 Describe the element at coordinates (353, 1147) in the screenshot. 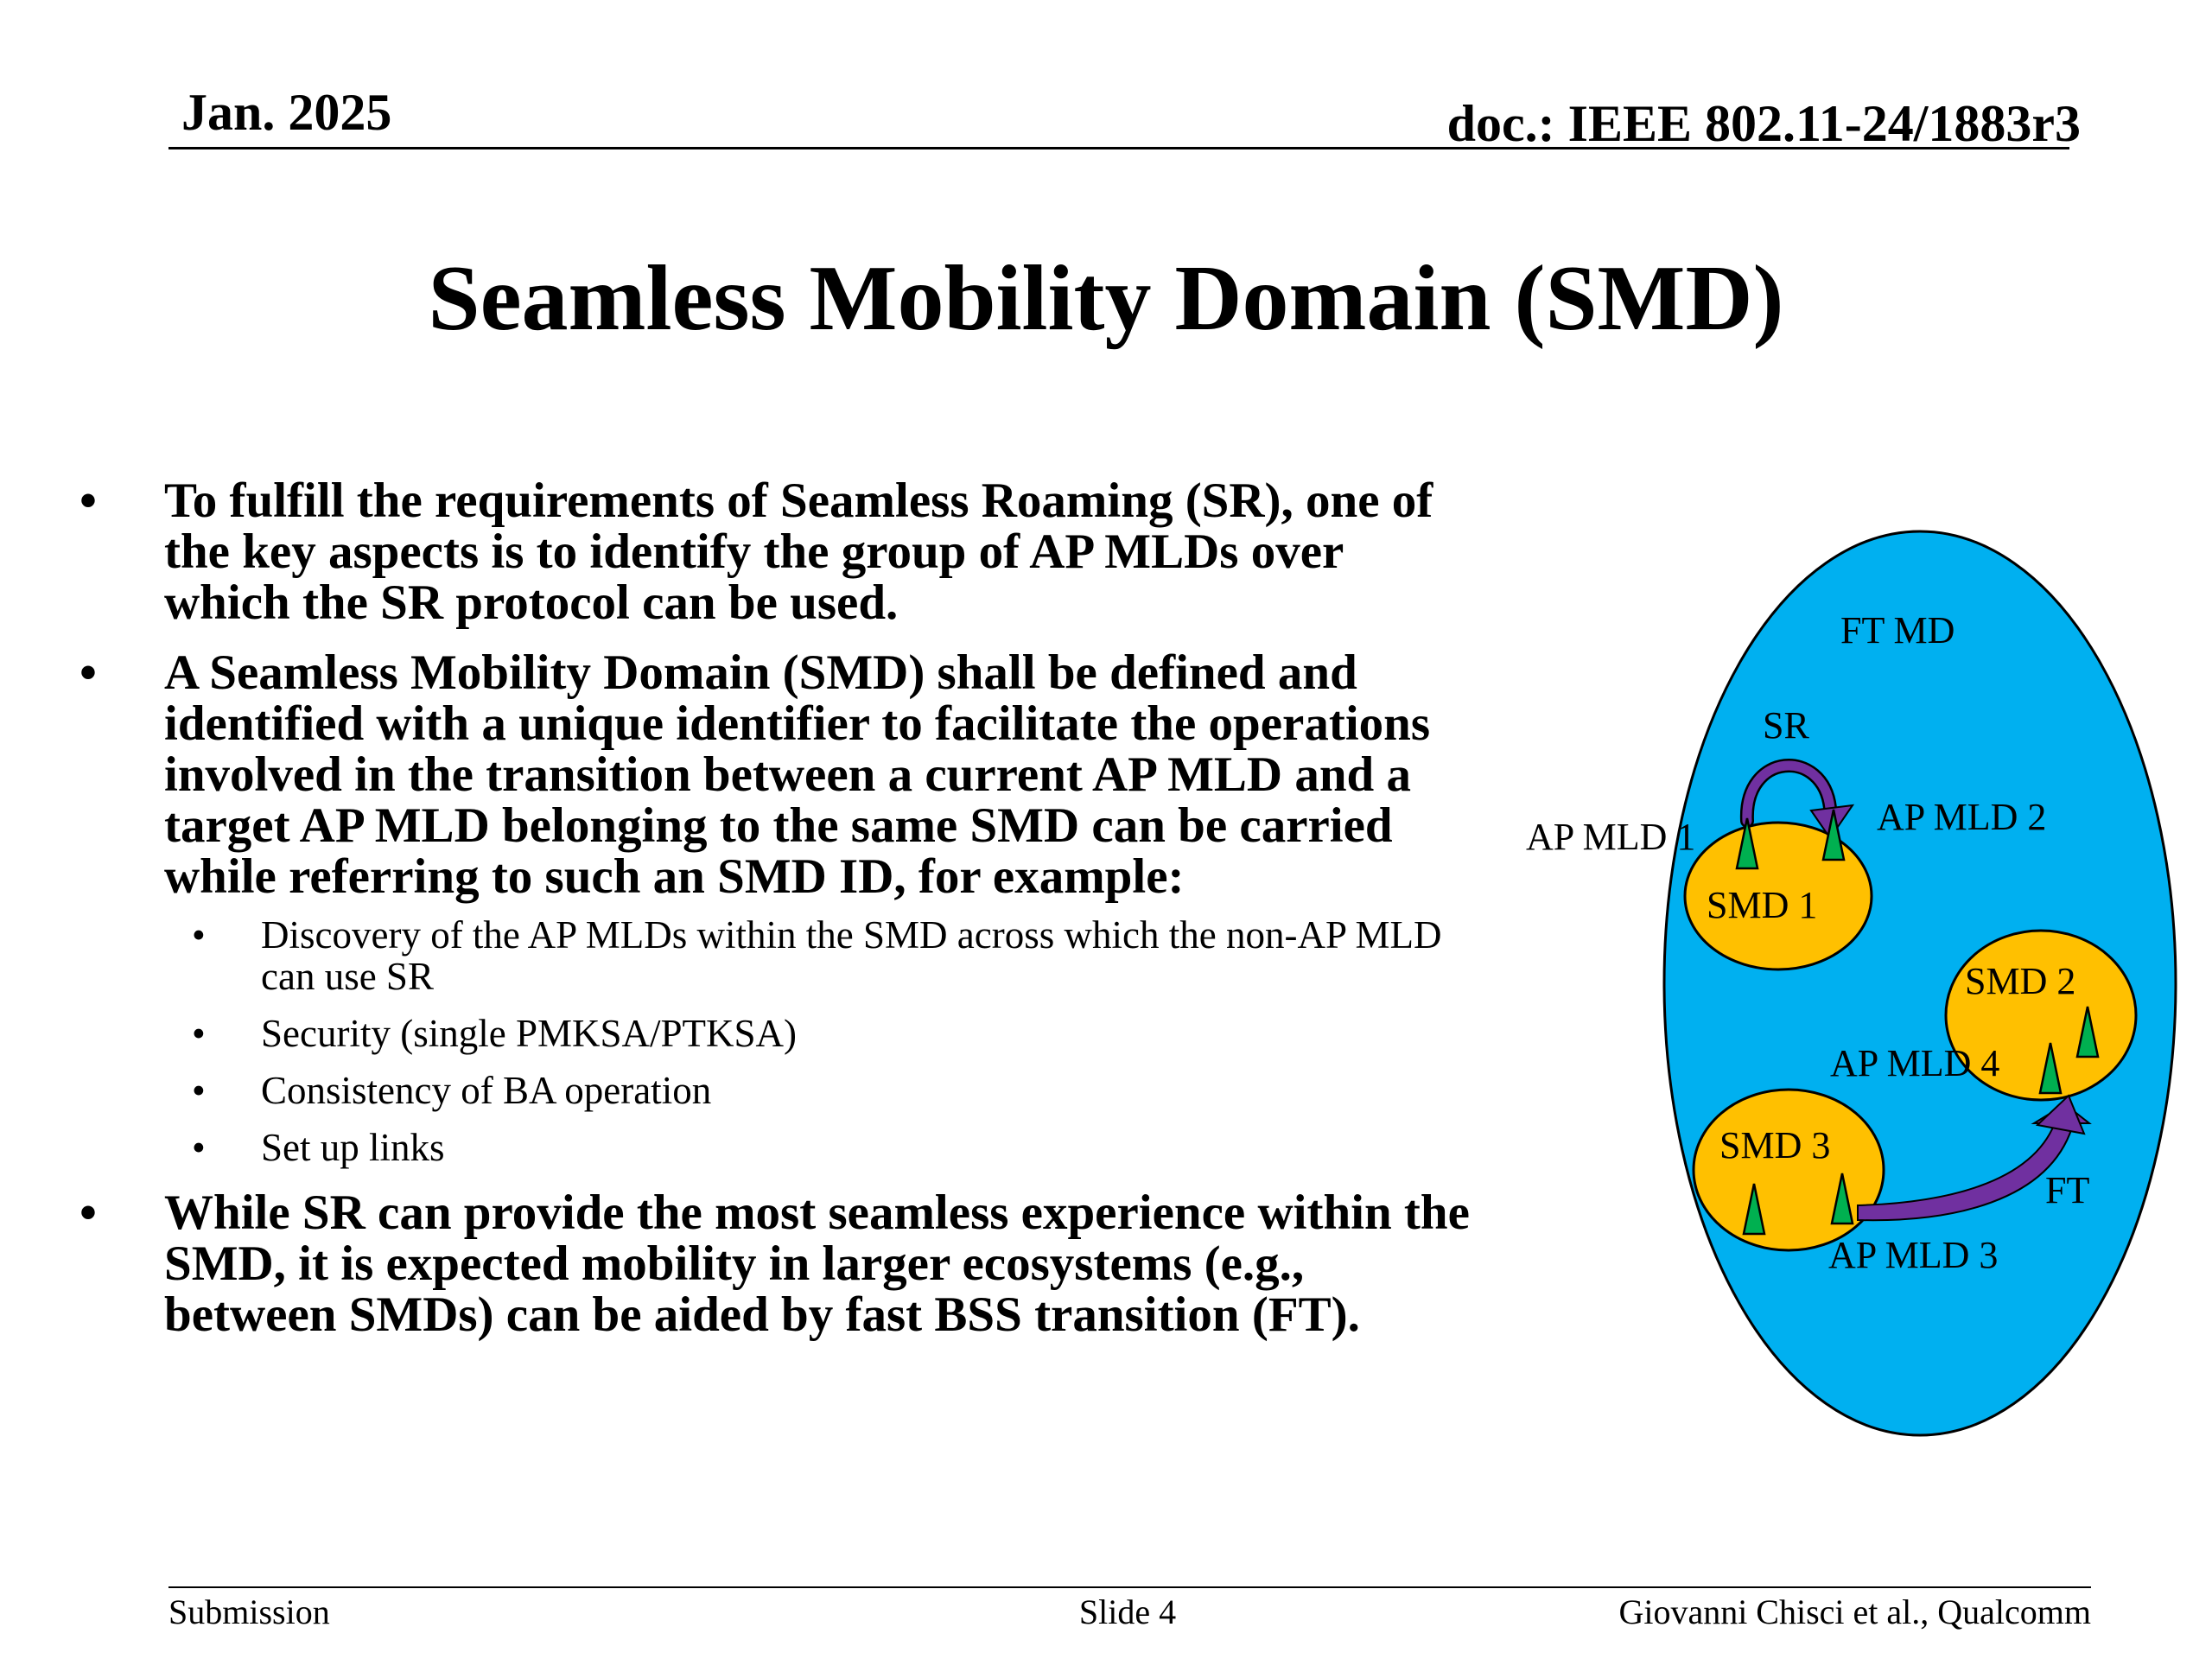

I see `sub-bullet-text: Set up links` at that location.